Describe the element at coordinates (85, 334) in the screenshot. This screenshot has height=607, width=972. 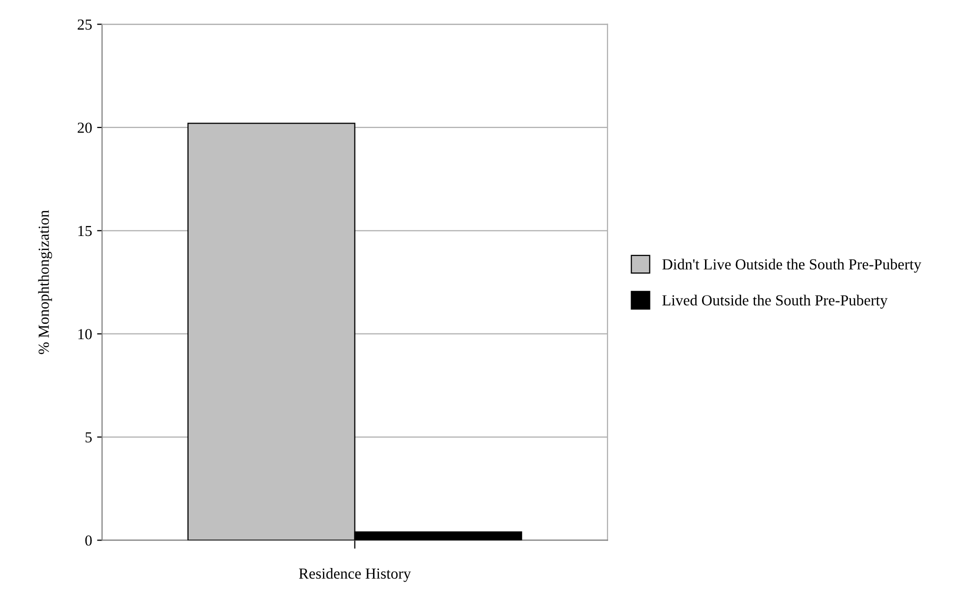
I see `y-tick-label: 10` at that location.